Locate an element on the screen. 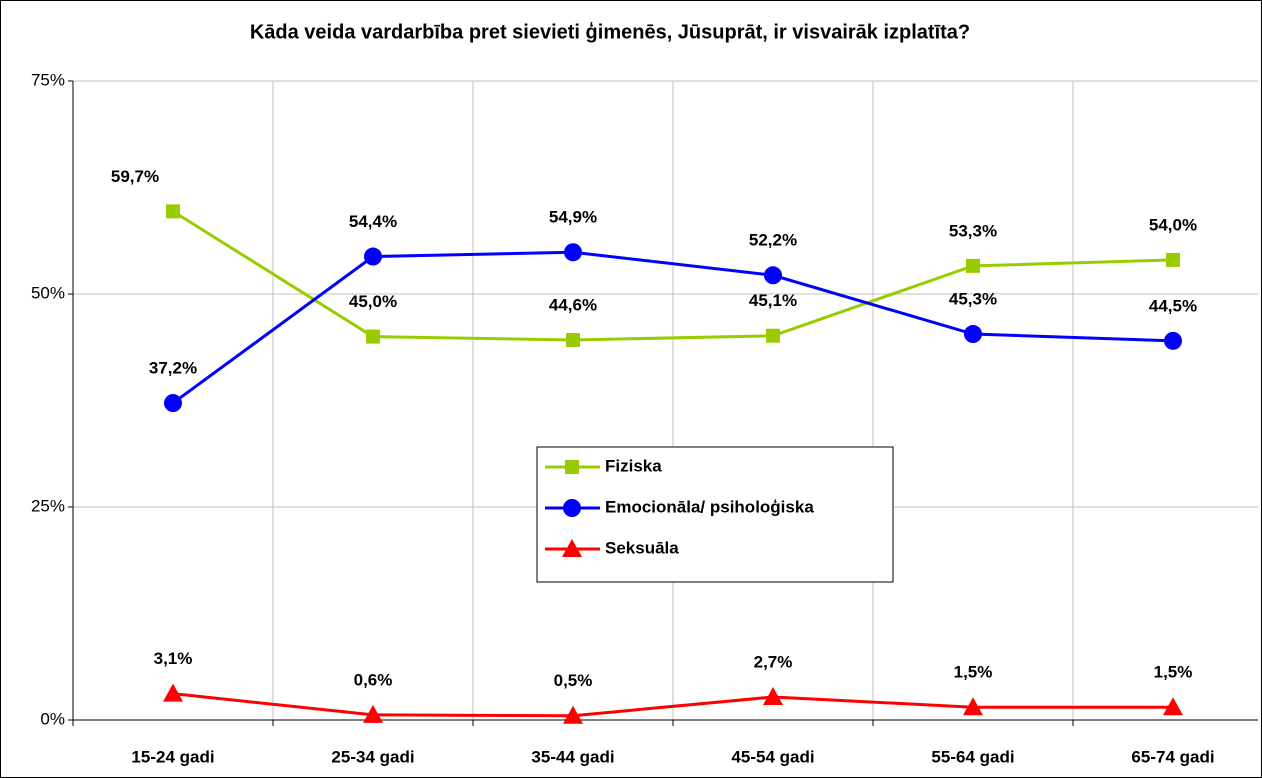 The height and width of the screenshot is (778, 1262). legend-label: Emocionāla/ psiholoģiska is located at coordinates (709, 506).